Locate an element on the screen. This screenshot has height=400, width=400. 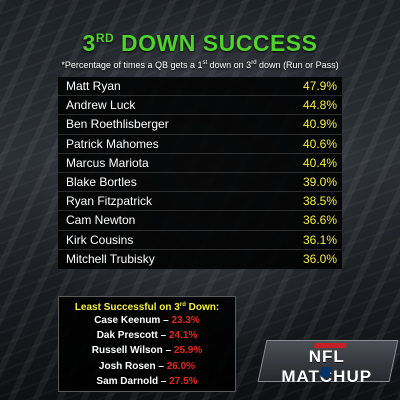
least-item: Sam Darnold – 27.5% is located at coordinates (147, 381).